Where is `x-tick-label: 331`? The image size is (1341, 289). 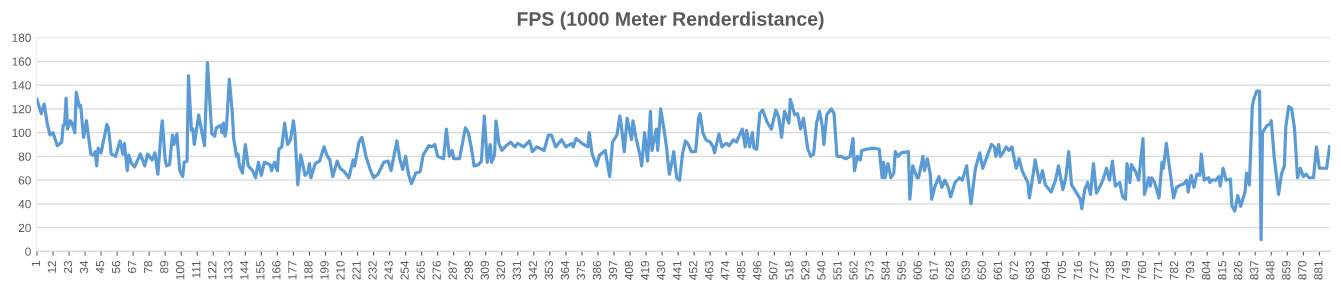
x-tick-label: 331 is located at coordinates (517, 270).